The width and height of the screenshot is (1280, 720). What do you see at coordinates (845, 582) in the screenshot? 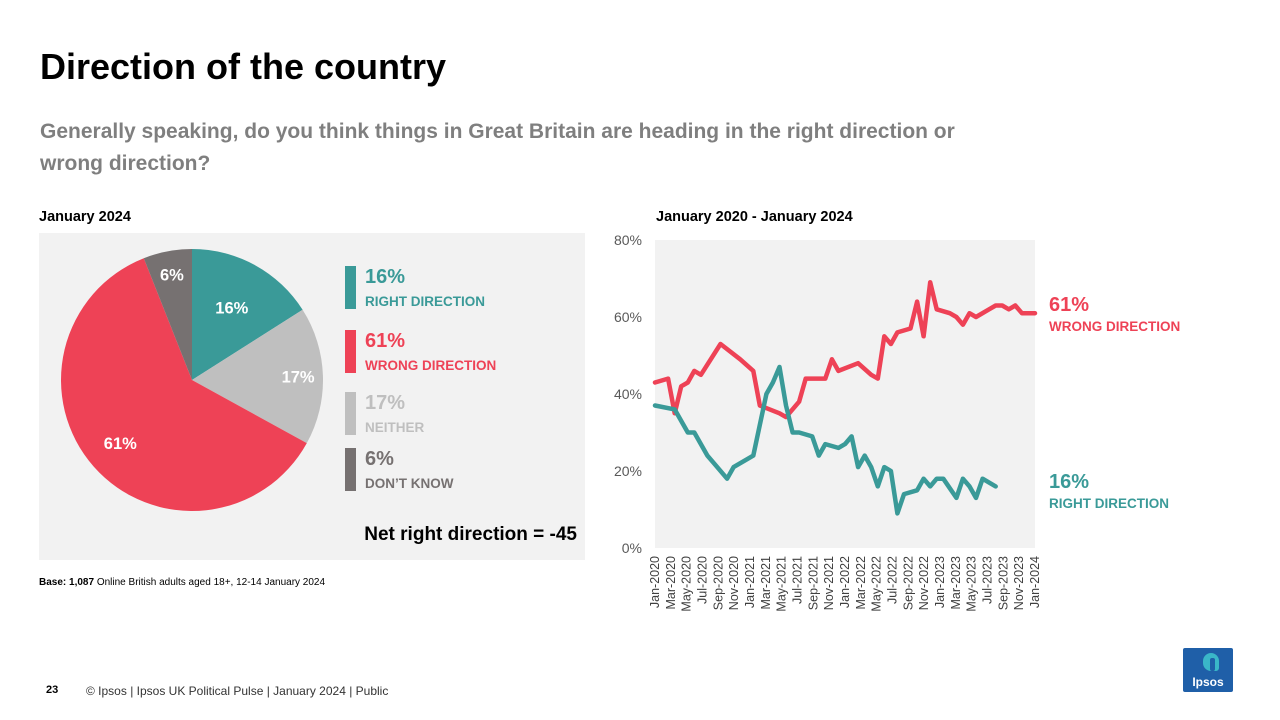
I see `x-tick-label: Jan-2022` at bounding box center [845, 582].